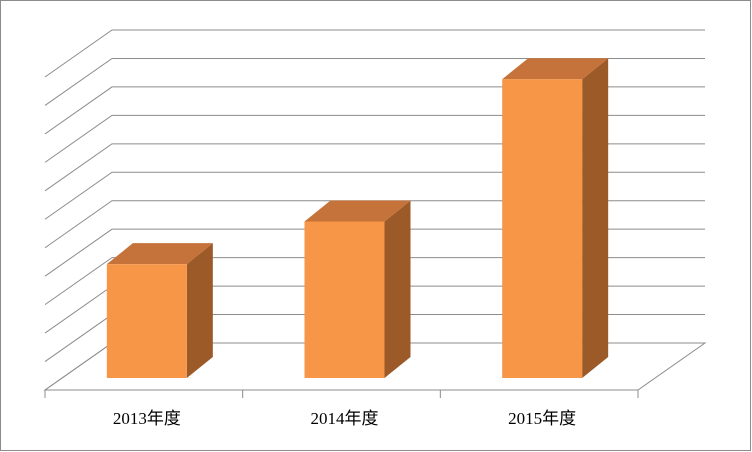 The height and width of the screenshot is (452, 752). Describe the element at coordinates (542, 418) in the screenshot. I see `x-tick-label: 2015年度` at that location.